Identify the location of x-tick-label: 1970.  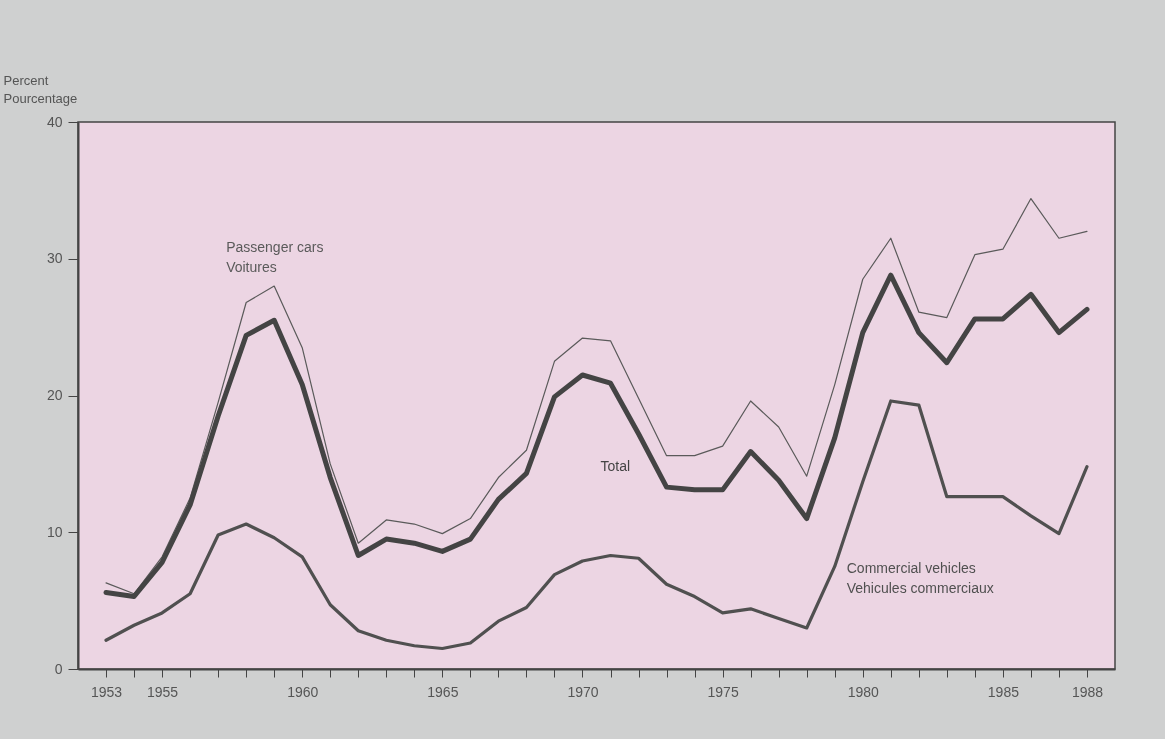
(583, 691).